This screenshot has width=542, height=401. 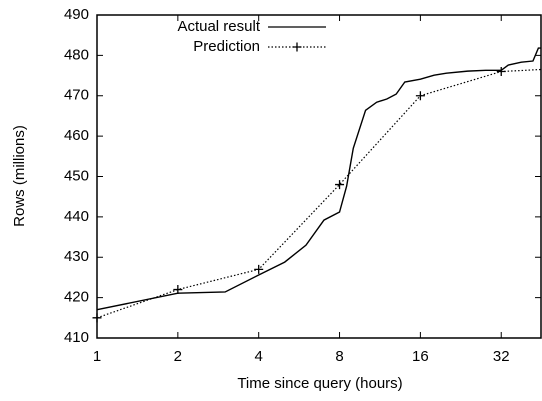 I want to click on y-axis-label: Rows (millions), so click(x=19, y=176).